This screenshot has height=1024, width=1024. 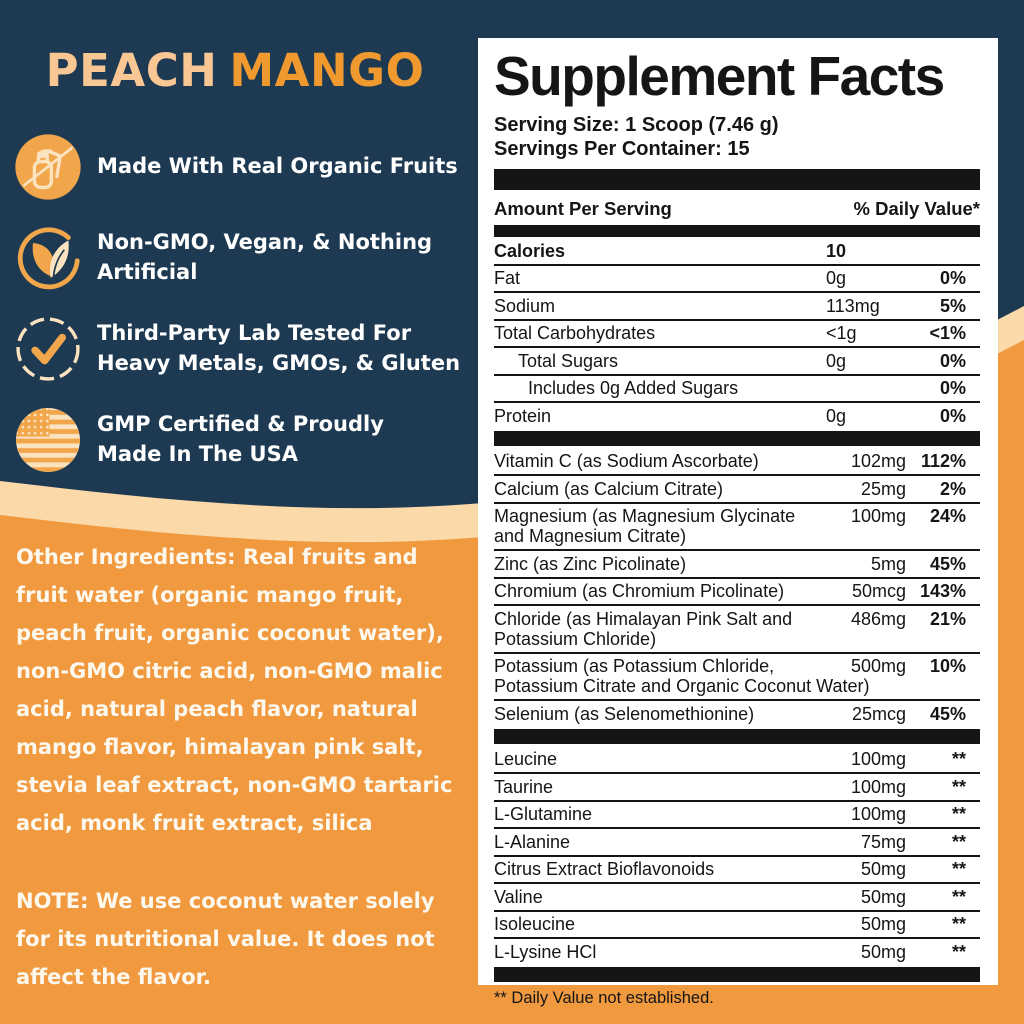 What do you see at coordinates (48, 440) in the screenshot?
I see `usa-flag-icon` at bounding box center [48, 440].